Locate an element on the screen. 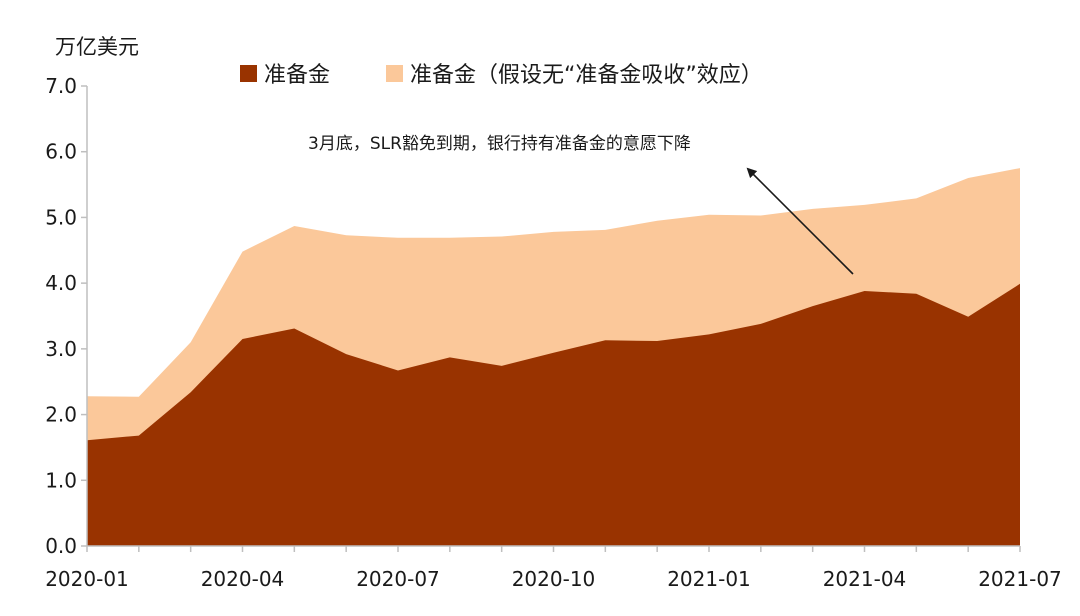 This screenshot has width=1080, height=616. x-tick-label: 2020-04 is located at coordinates (243, 579).